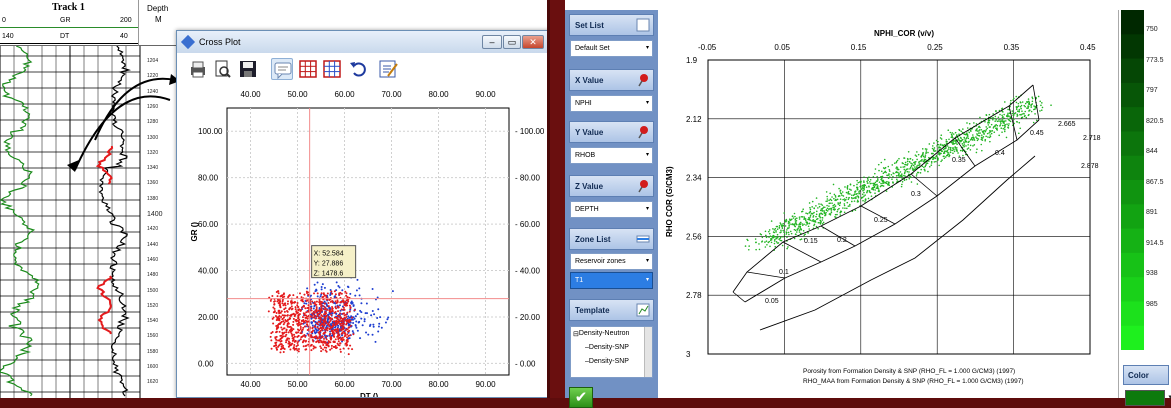 The width and height of the screenshot is (1171, 408). Describe the element at coordinates (1132, 47) in the screenshot. I see `color-scale-step` at that location.